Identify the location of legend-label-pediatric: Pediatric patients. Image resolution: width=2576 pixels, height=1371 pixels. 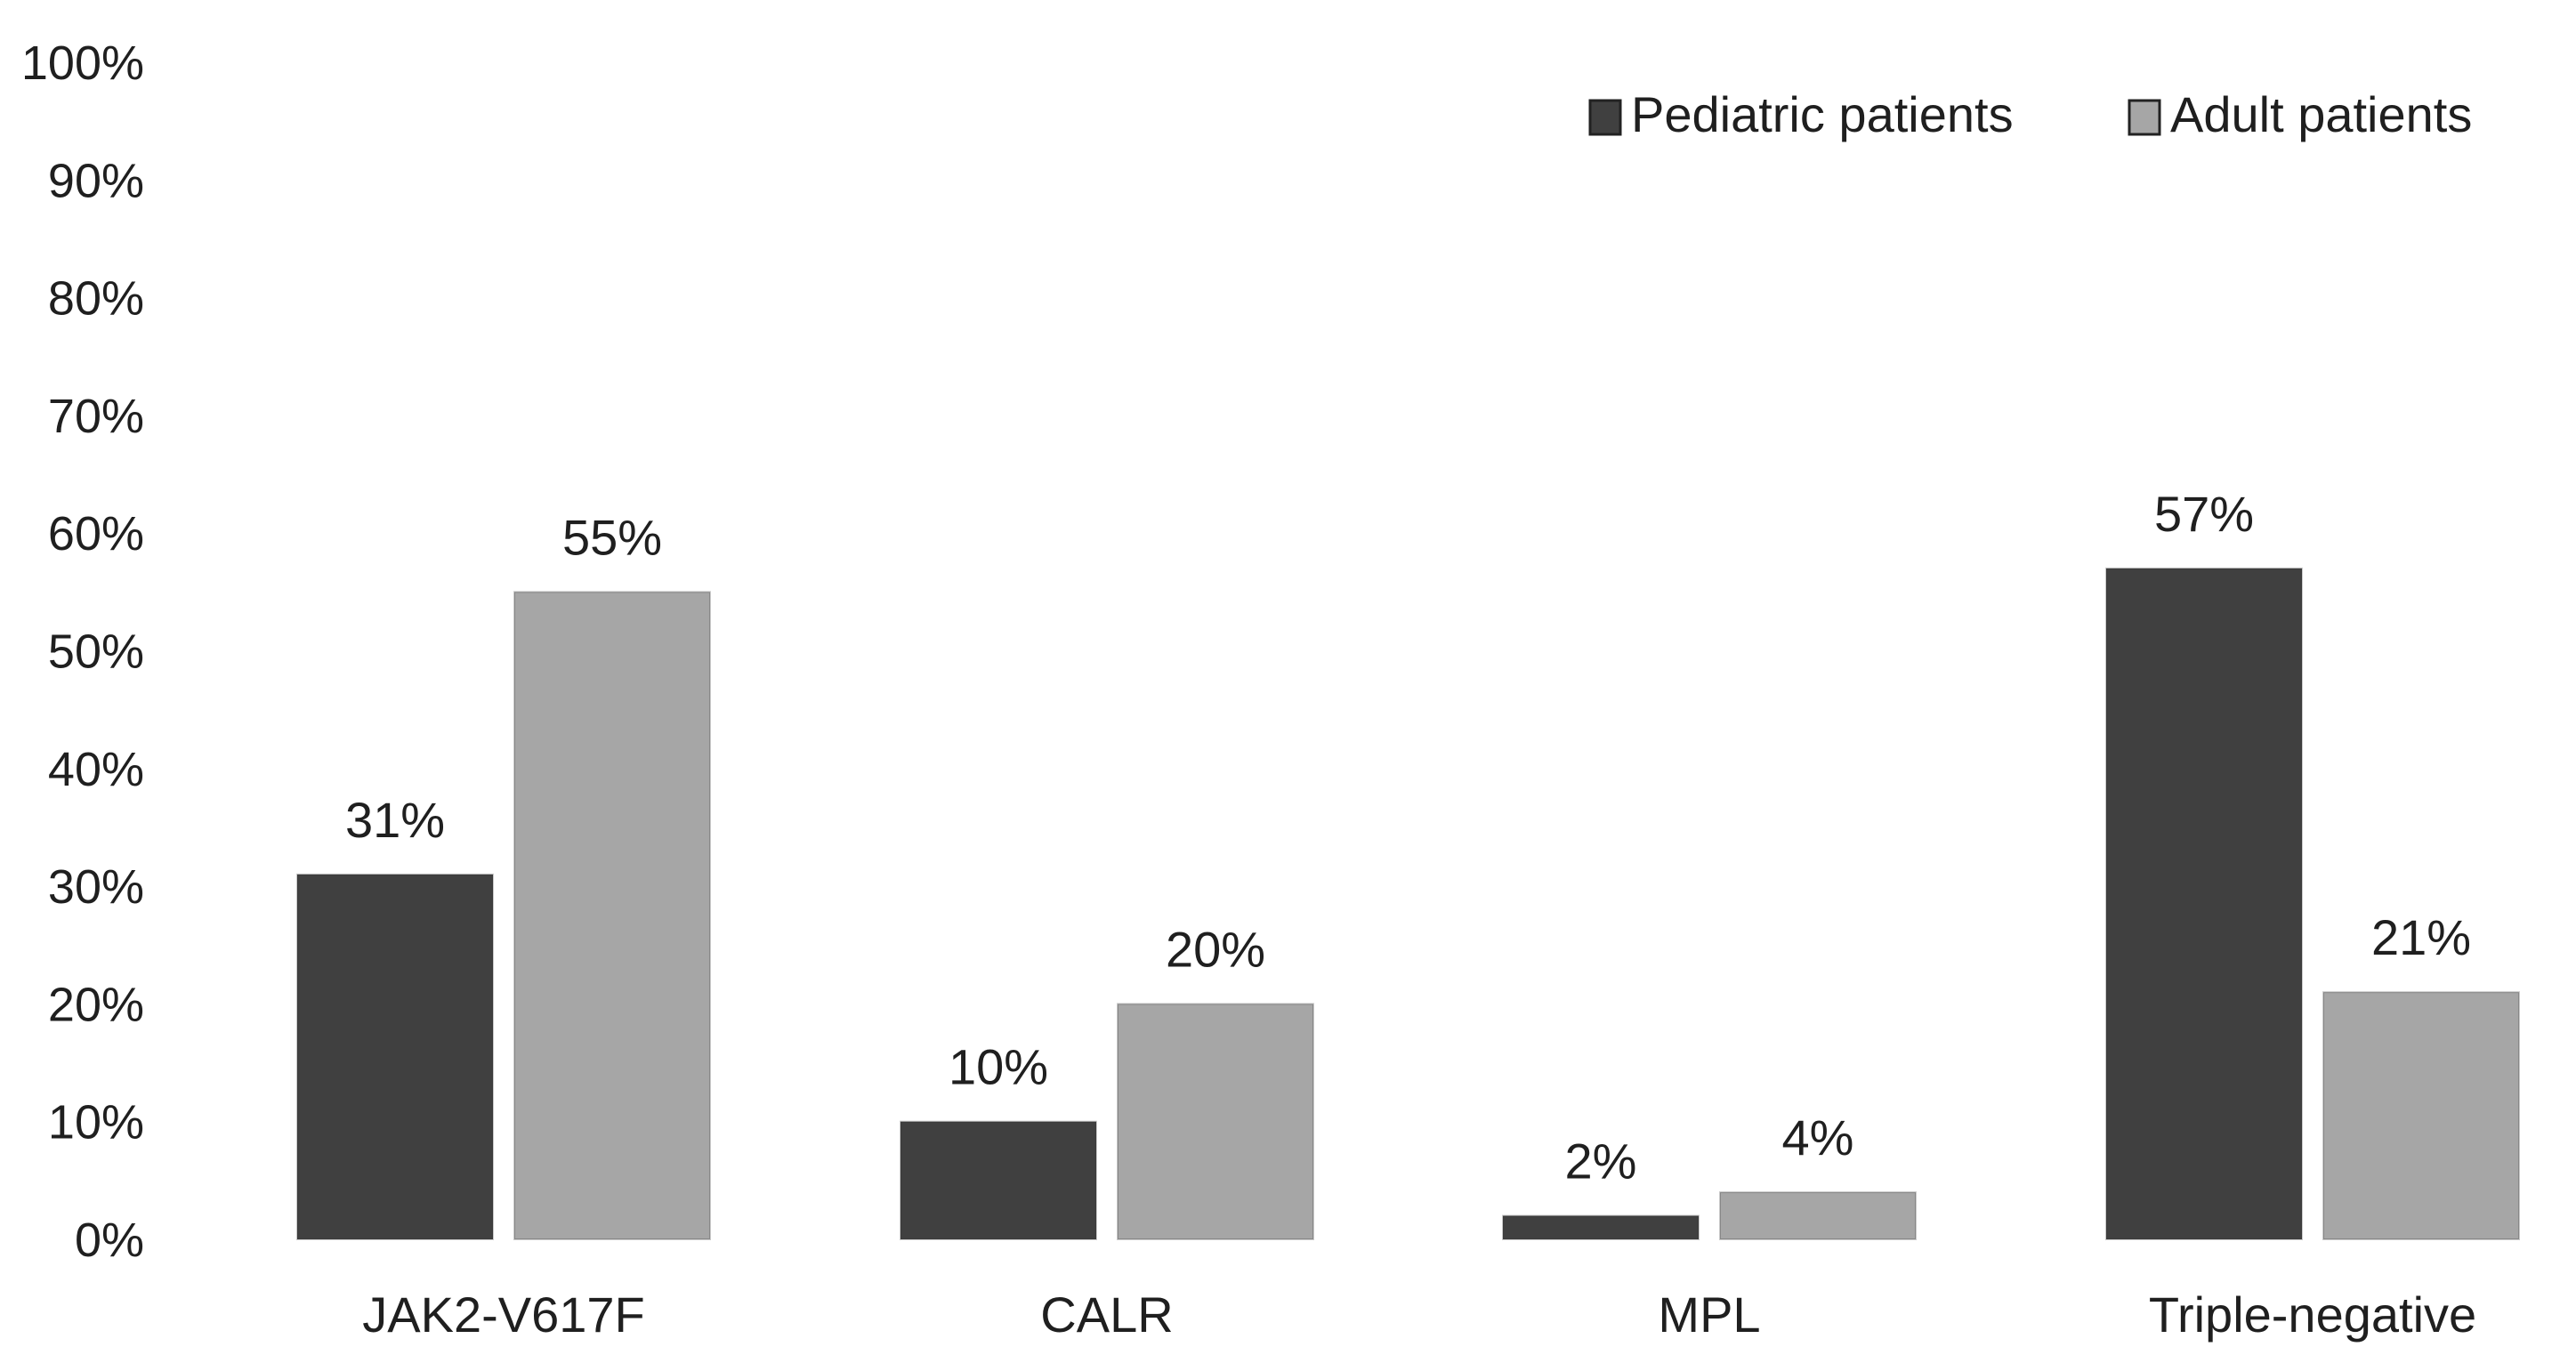
(1822, 114).